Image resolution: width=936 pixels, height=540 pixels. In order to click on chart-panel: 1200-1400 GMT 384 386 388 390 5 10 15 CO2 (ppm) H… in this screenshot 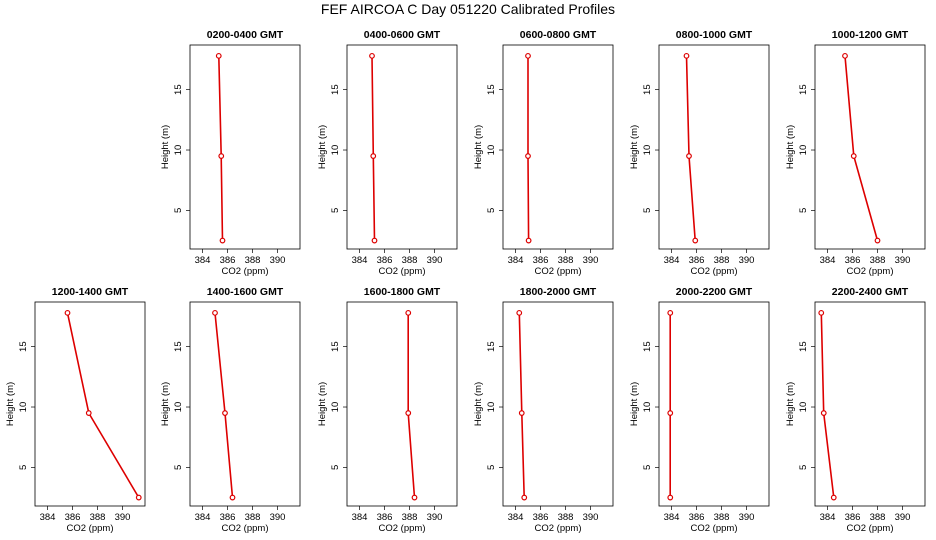, I will do `click(75, 410)`.